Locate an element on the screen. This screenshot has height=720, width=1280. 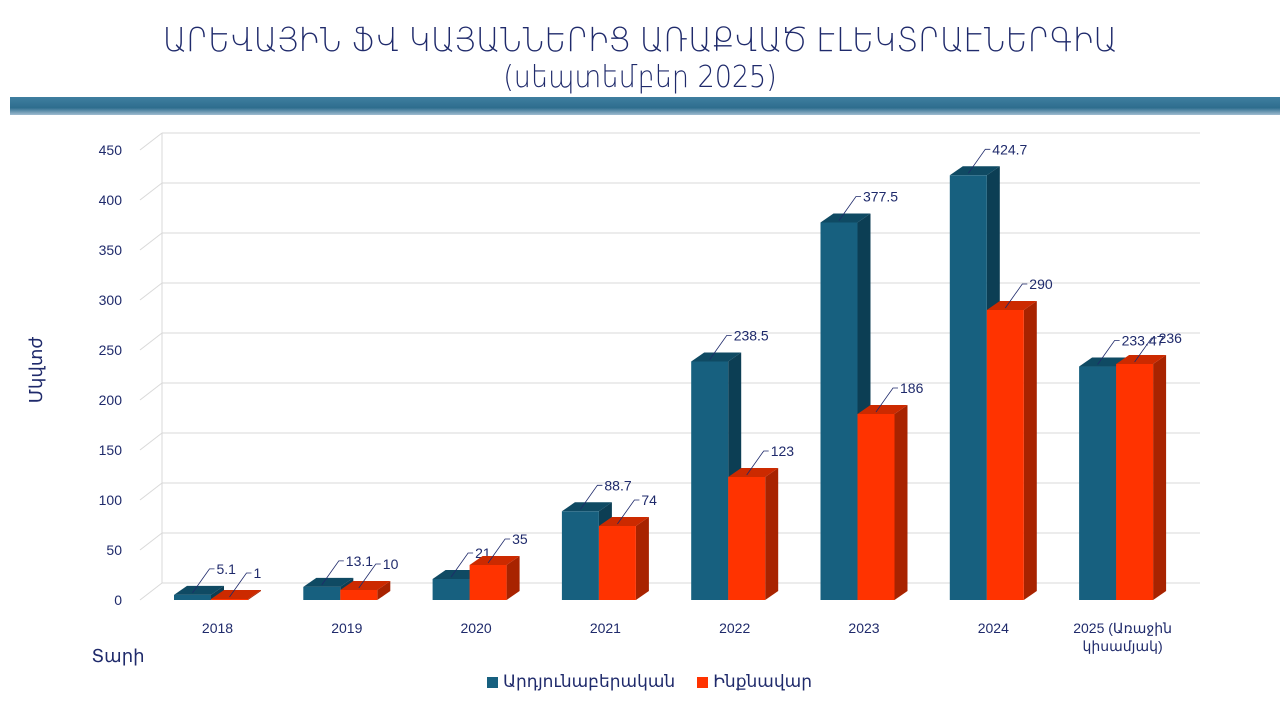
data-label: 10 is located at coordinates (391, 564).